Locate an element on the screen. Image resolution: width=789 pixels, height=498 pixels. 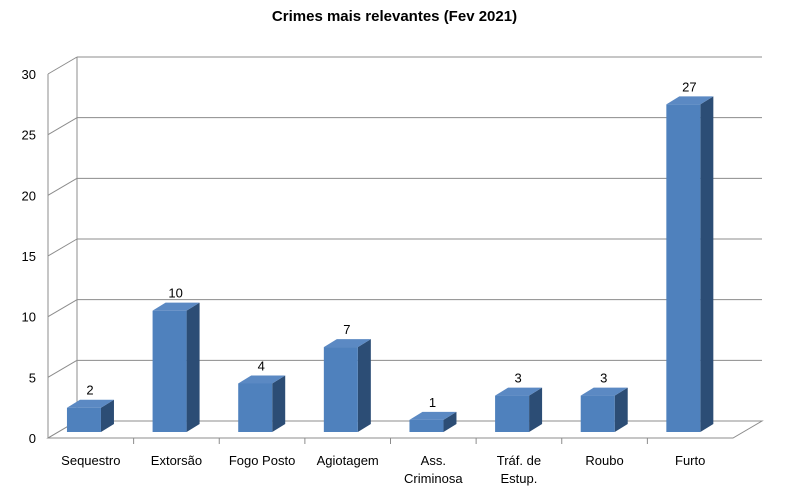
y-tick-label: 10 is located at coordinates (29, 317).